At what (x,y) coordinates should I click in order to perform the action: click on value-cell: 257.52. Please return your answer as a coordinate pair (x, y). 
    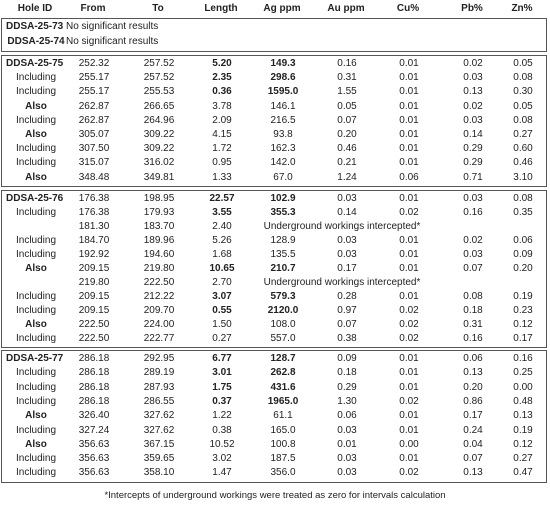
    Looking at the image, I should click on (159, 78).